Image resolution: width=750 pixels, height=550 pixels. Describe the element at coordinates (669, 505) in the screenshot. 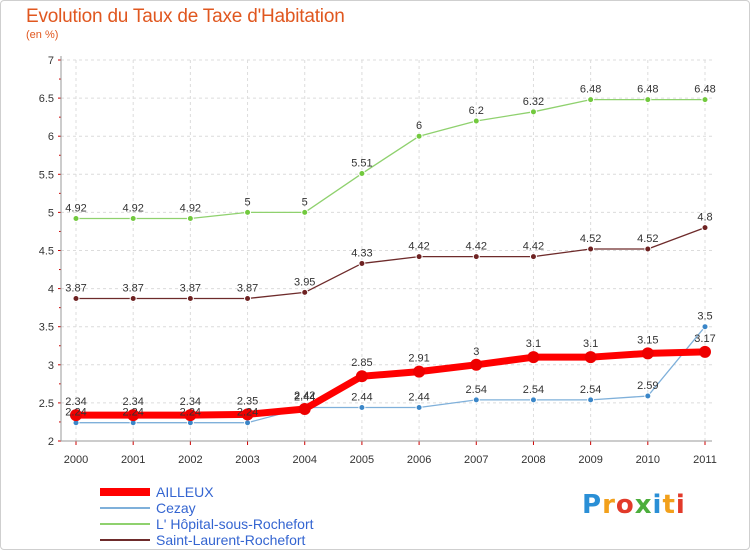

I see `logo-letter: t` at that location.